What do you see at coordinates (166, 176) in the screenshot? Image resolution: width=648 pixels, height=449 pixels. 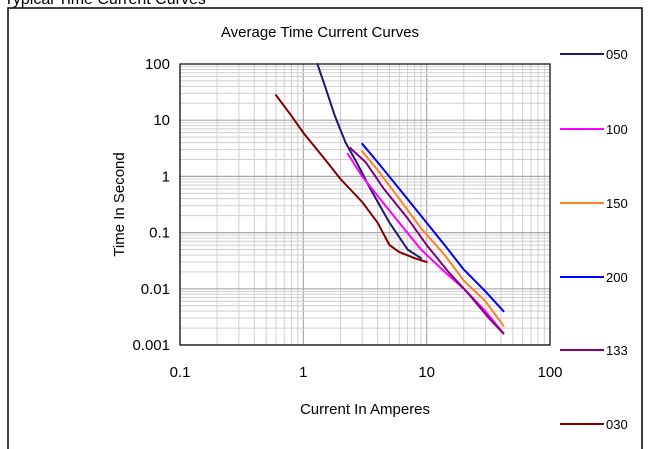 I see `y-tick-label: 1` at bounding box center [166, 176].